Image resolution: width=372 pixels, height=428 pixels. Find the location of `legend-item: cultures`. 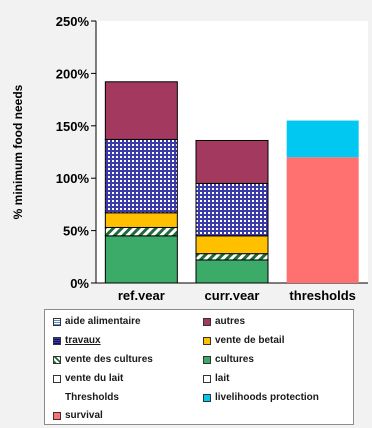

legend-item: cultures is located at coordinates (228, 359).